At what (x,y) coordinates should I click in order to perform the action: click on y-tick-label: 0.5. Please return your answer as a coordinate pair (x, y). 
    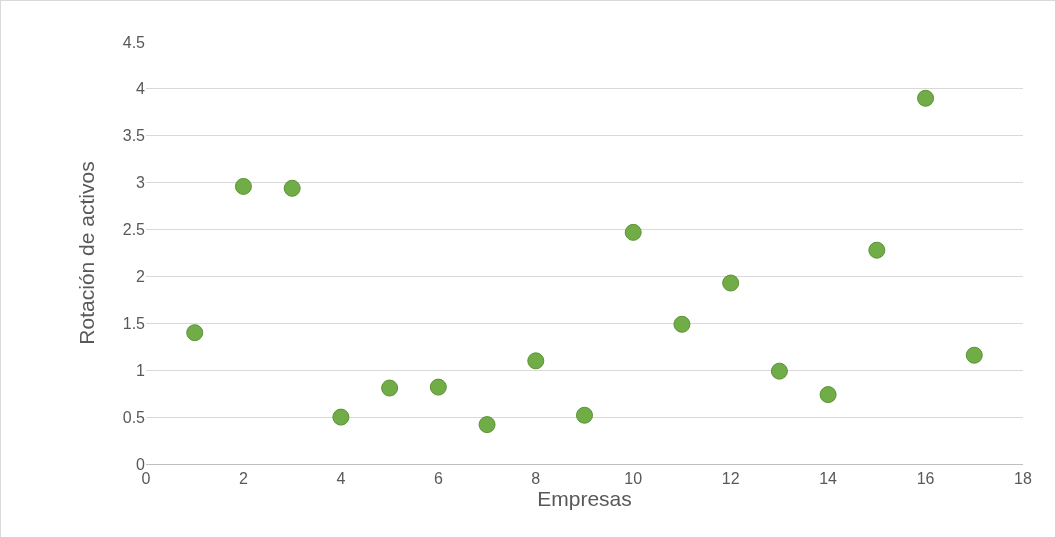
    Looking at the image, I should click on (134, 417).